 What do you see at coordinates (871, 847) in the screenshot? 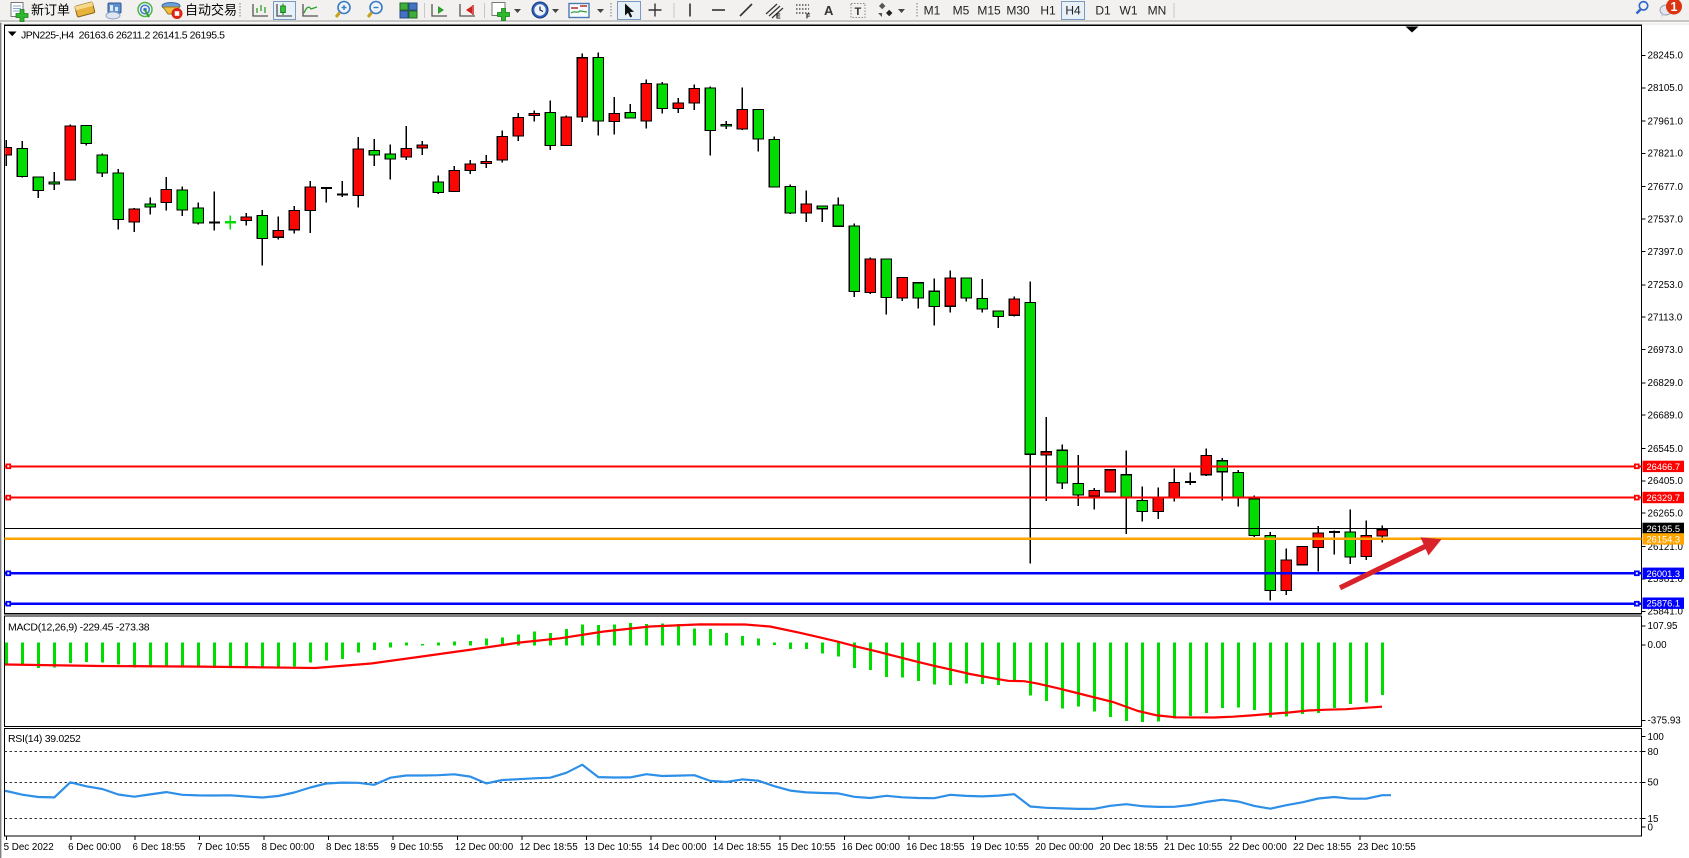
I see `svg-text: 16 Dec 00:00` at bounding box center [871, 847].